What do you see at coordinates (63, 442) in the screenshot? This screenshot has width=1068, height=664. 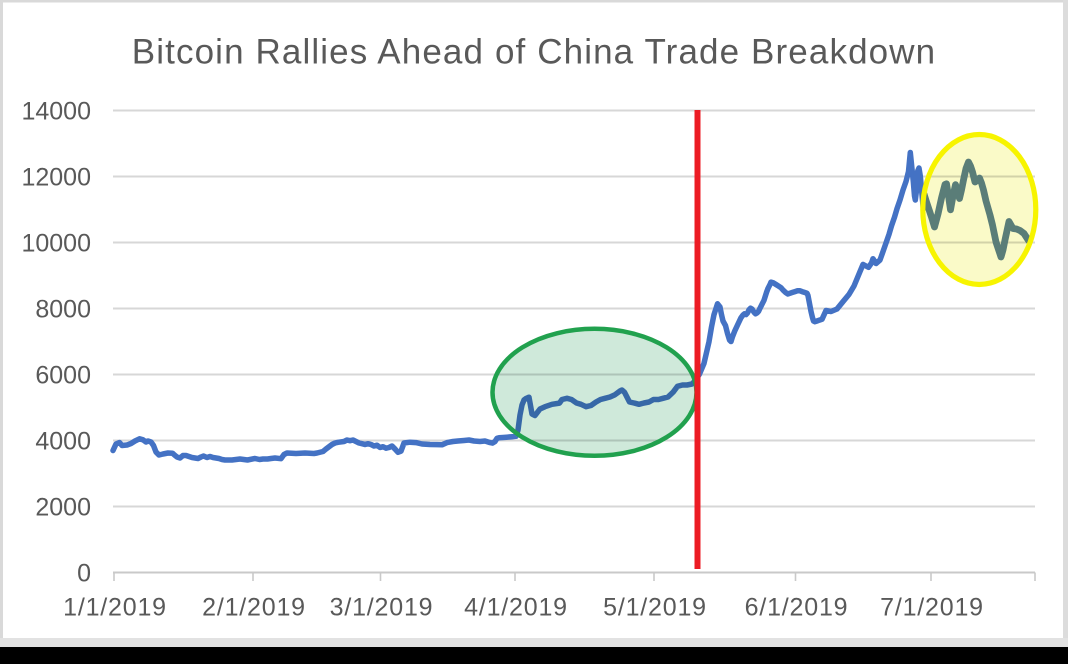 I see `svg-text: 4000` at bounding box center [63, 442].